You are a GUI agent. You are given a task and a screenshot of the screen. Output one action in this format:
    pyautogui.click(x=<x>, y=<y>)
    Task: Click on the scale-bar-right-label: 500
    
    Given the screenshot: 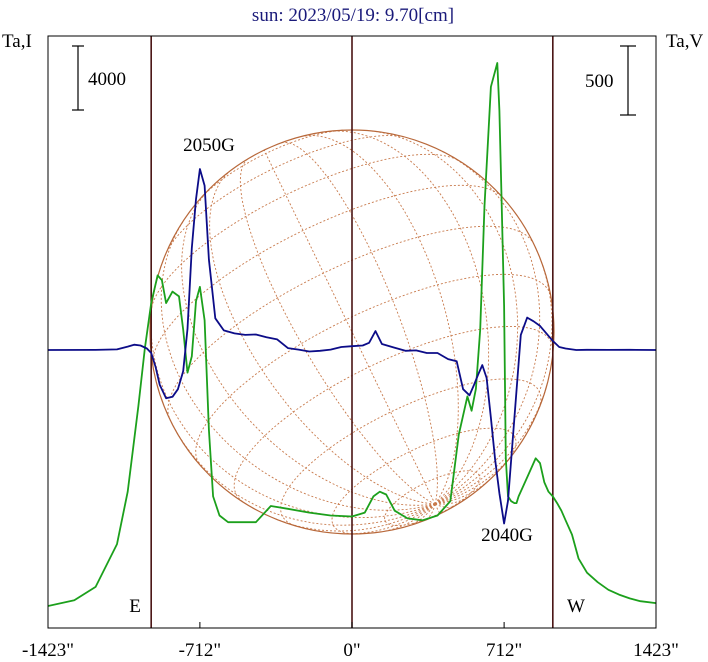 What is the action you would take?
    pyautogui.click(x=599, y=81)
    